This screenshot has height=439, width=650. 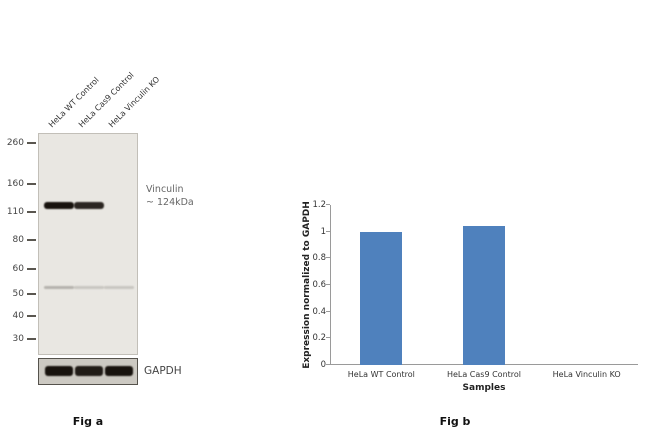 I want to click on mw-marker-label: 160, so click(x=15, y=184).